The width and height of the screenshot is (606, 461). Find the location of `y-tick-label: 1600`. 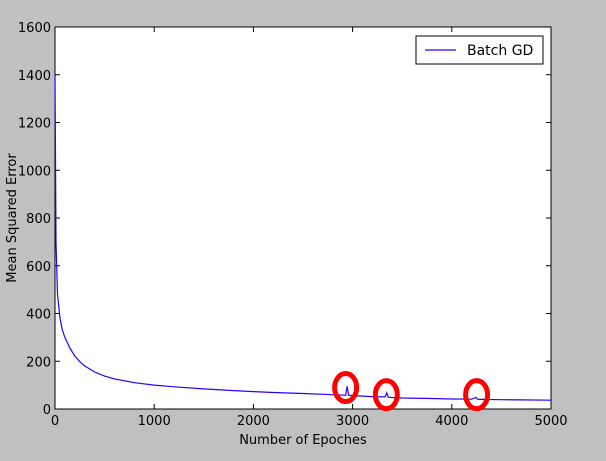

y-tick-label: 1600 is located at coordinates (34, 28).